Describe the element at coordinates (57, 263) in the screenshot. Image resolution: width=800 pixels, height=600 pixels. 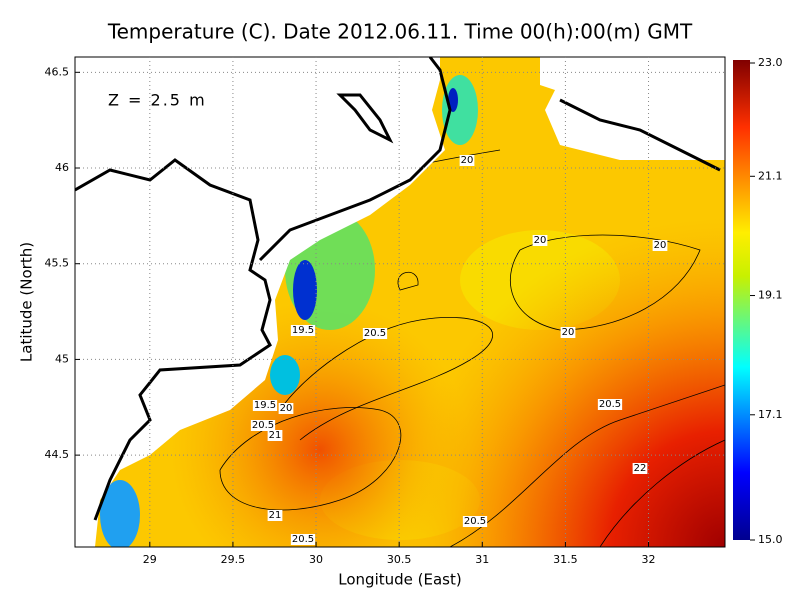
I see `y-tick-label: 45.5` at that location.